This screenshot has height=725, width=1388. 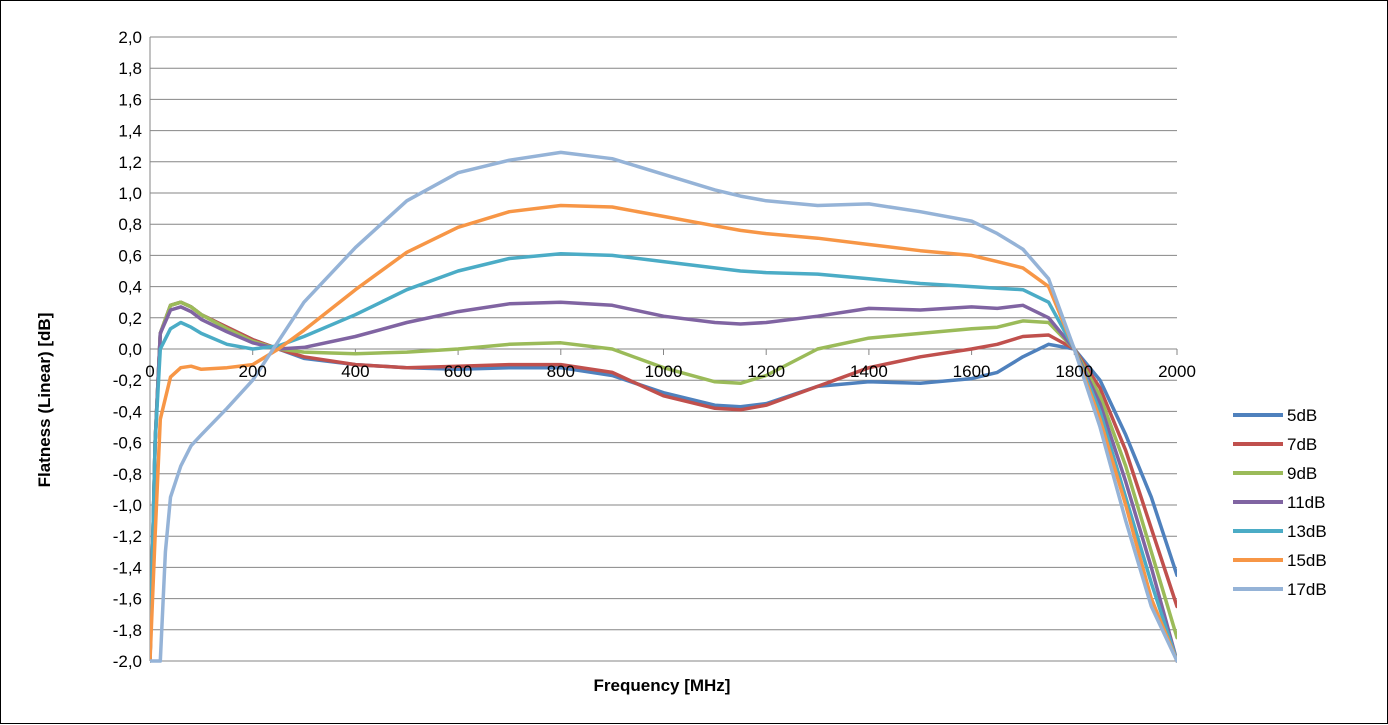 I want to click on y-tick-label: -2,0, so click(x=127, y=661).